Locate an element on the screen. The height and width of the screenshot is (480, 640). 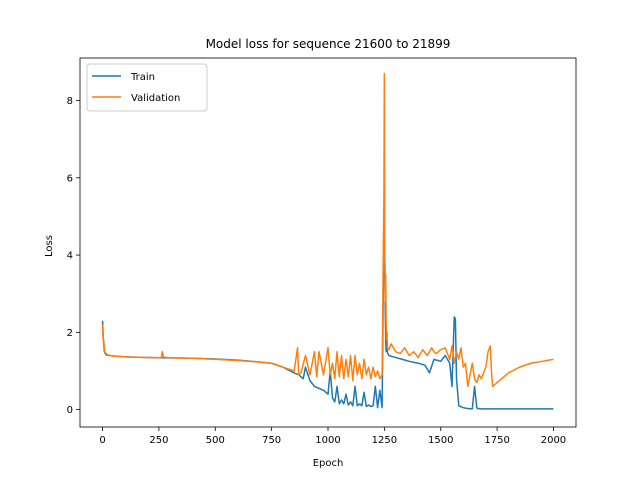
x-tick-label: 750 is located at coordinates (271, 440).